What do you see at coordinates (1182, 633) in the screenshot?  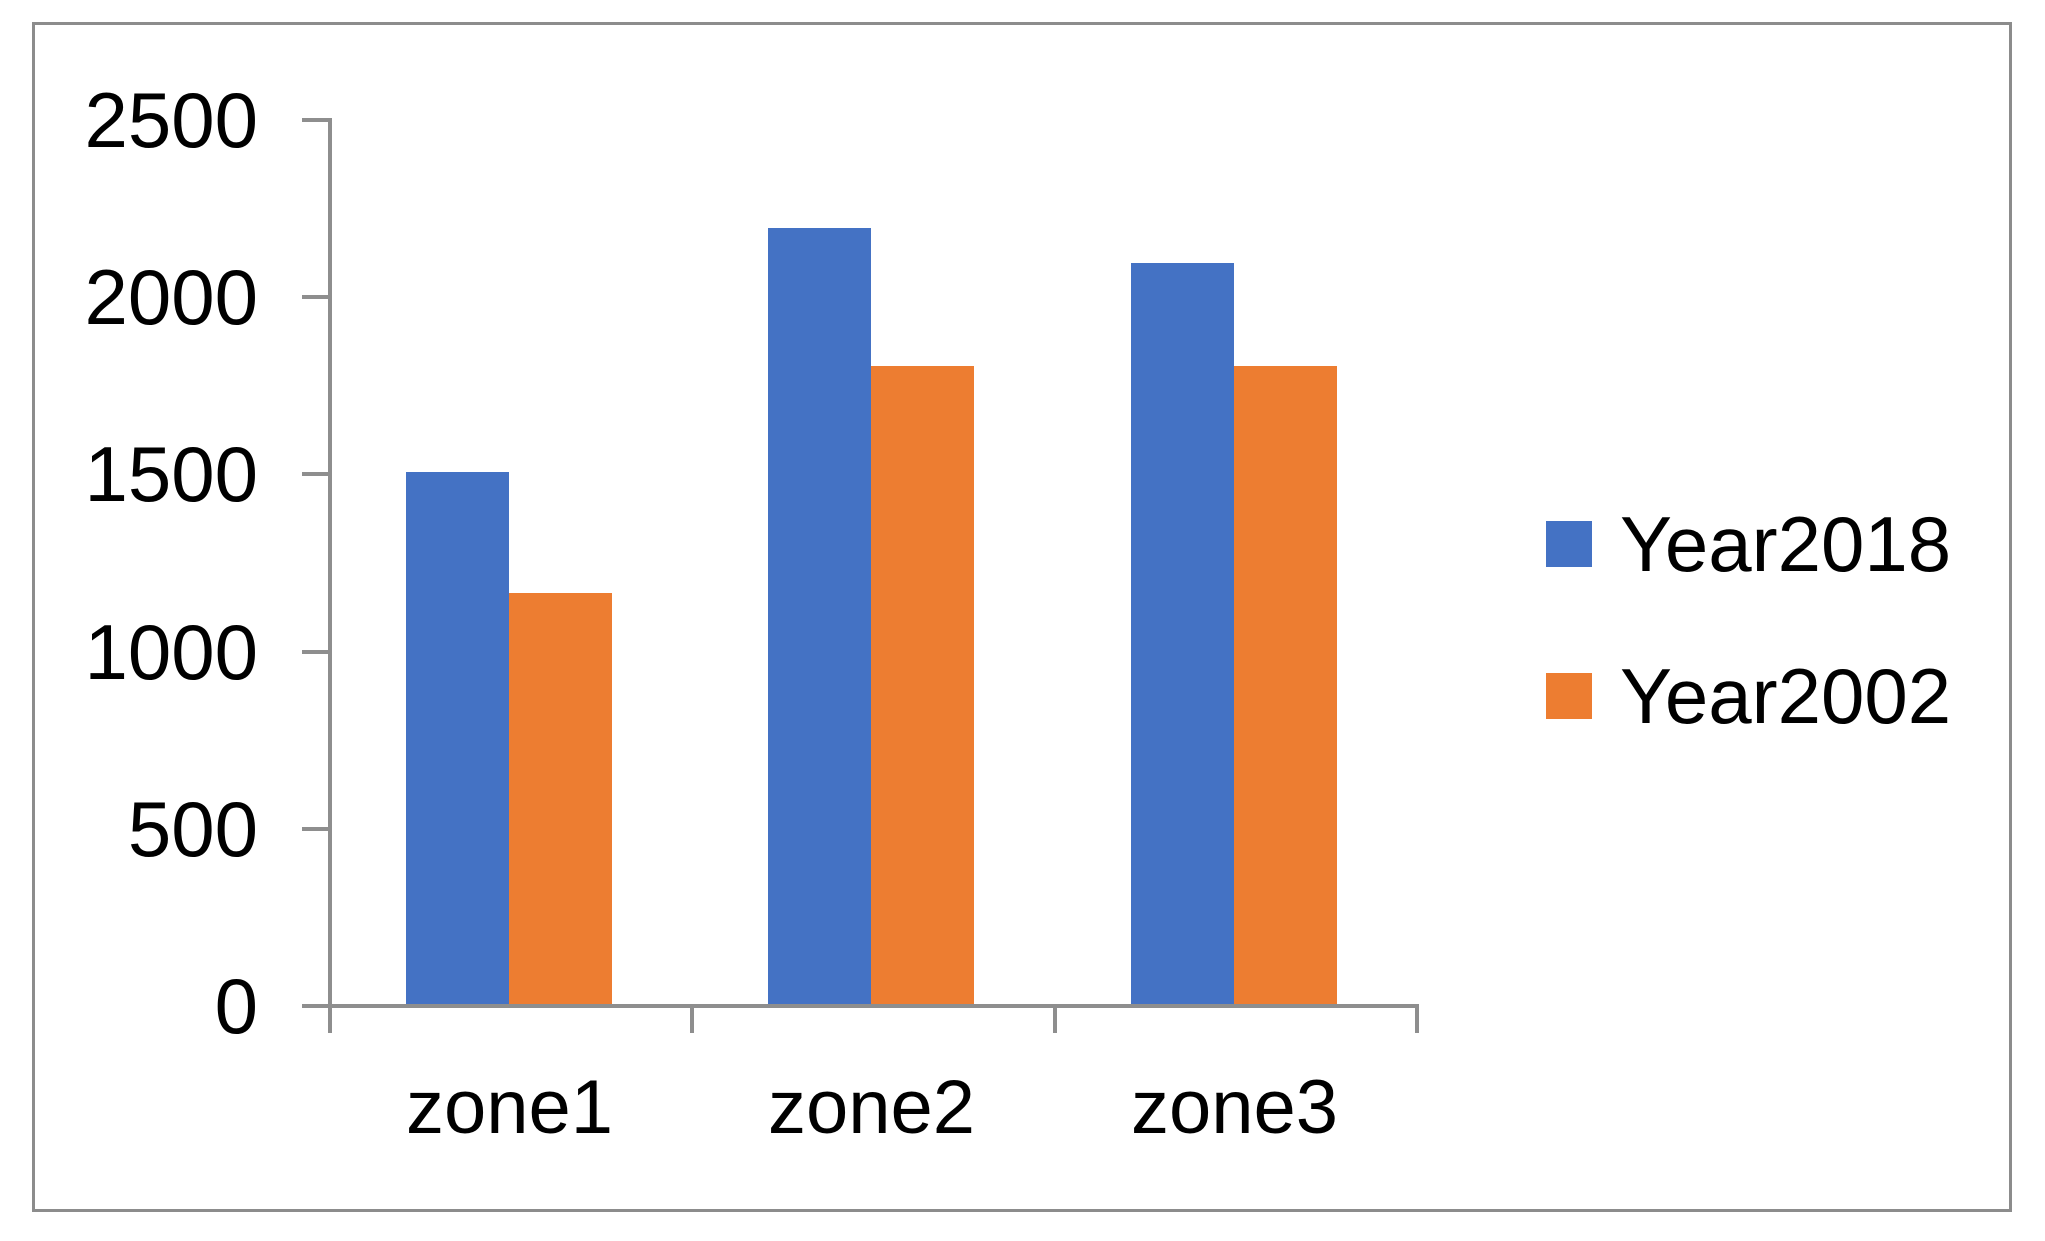 I see `bar-year2018-zone3` at bounding box center [1182, 633].